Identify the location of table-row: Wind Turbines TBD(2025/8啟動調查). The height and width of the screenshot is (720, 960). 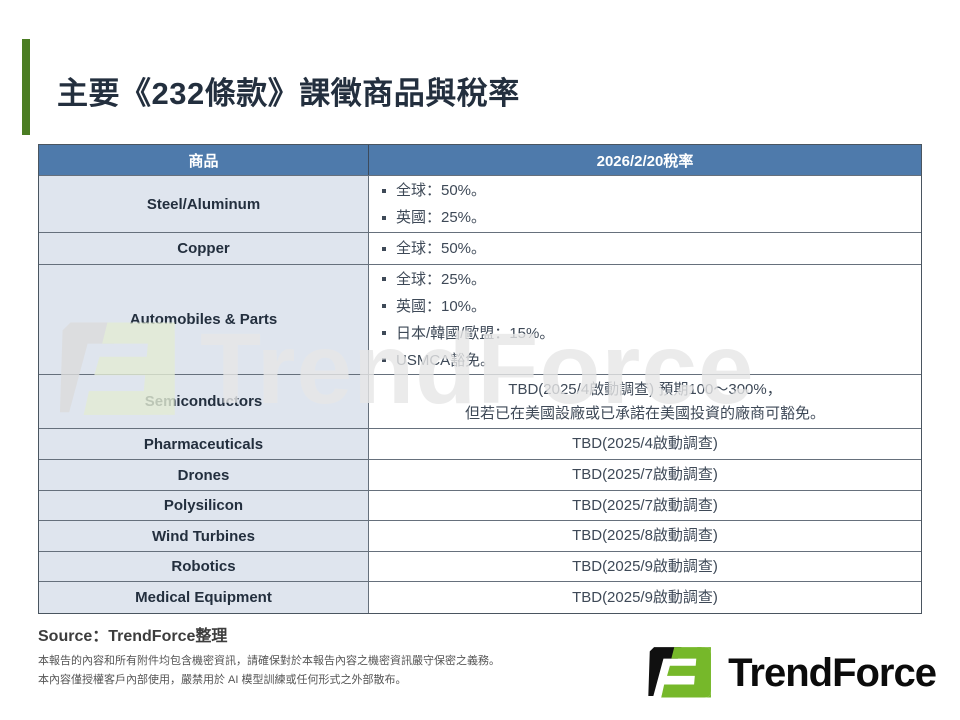
(480, 535).